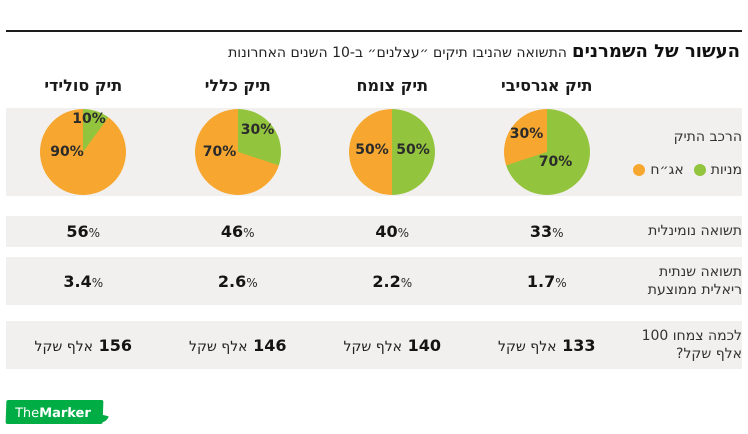 This screenshot has height=434, width=748. I want to click on pie-label-stocks: 10%, so click(89, 119).